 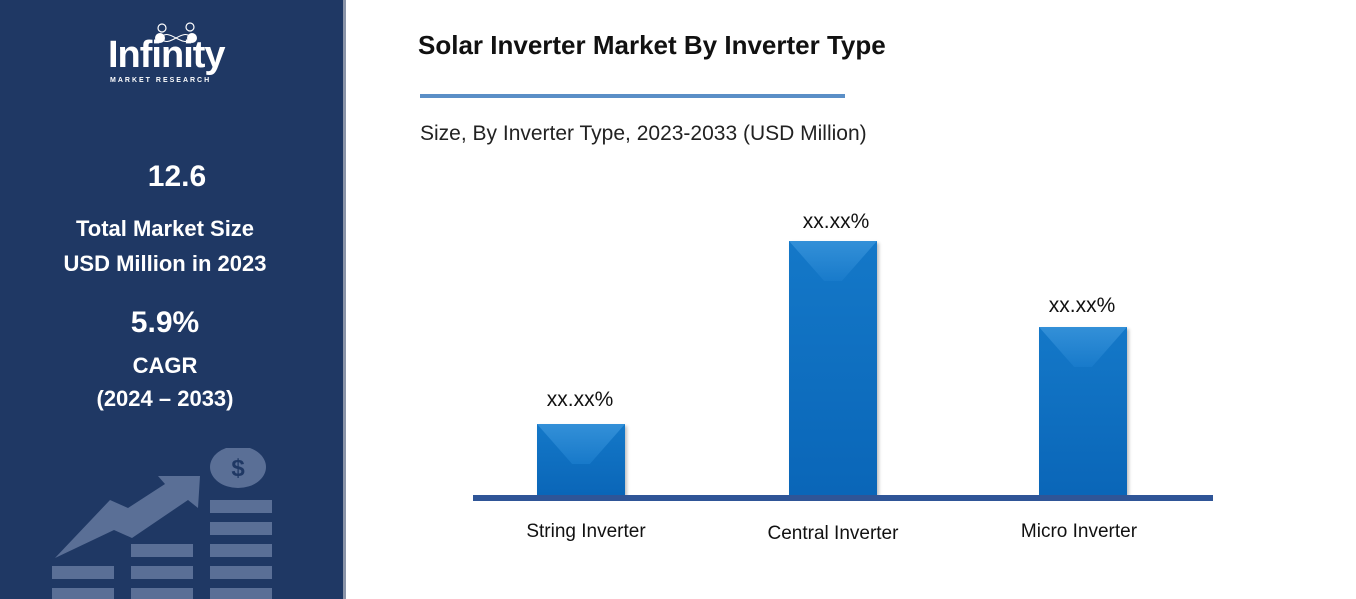 What do you see at coordinates (165, 365) in the screenshot?
I see `cagr-label: CAGR` at bounding box center [165, 365].